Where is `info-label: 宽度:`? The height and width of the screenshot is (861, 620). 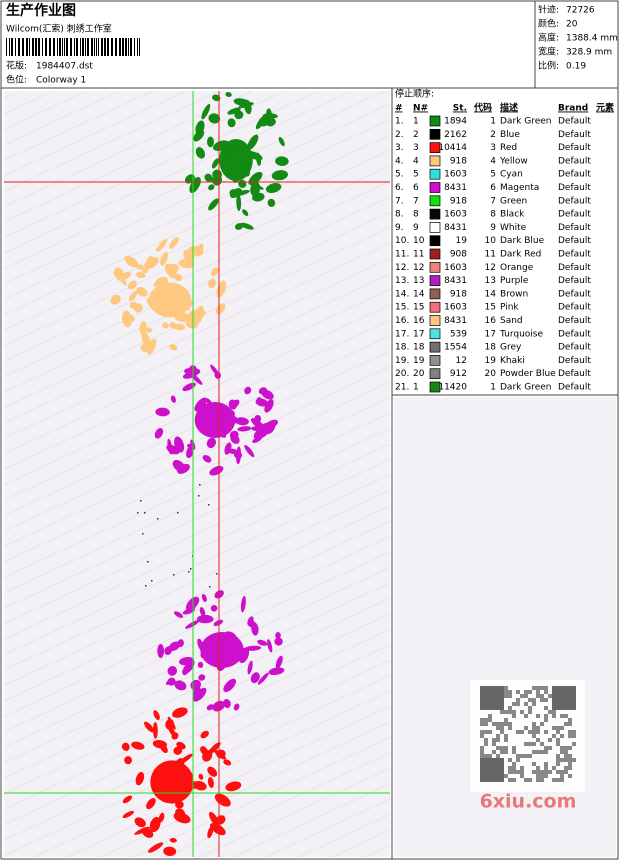 info-label: 宽度: is located at coordinates (548, 52).